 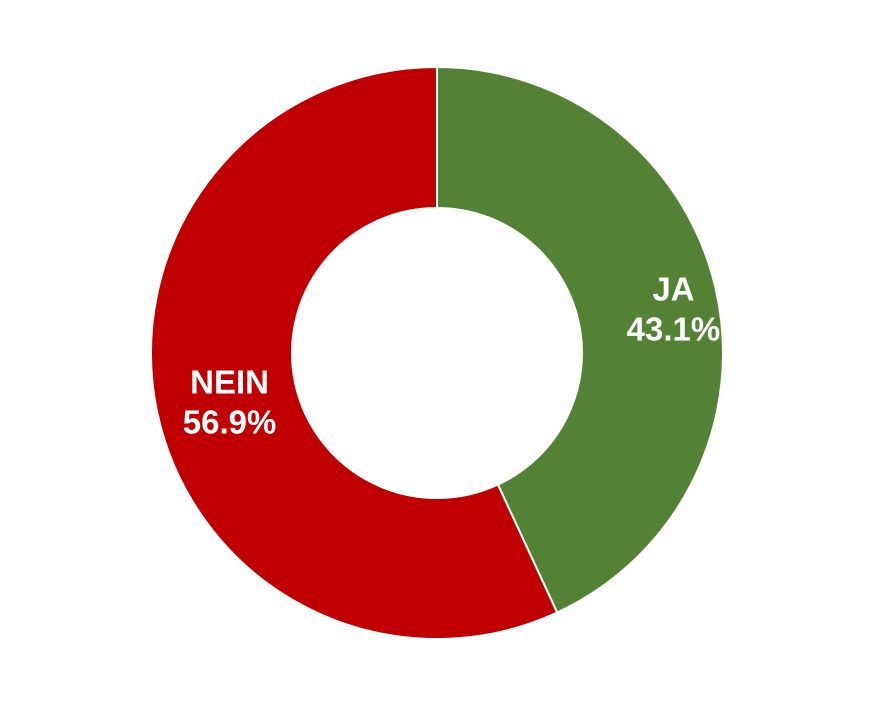 I want to click on slice-value-ja: 43.1%, so click(x=674, y=329).